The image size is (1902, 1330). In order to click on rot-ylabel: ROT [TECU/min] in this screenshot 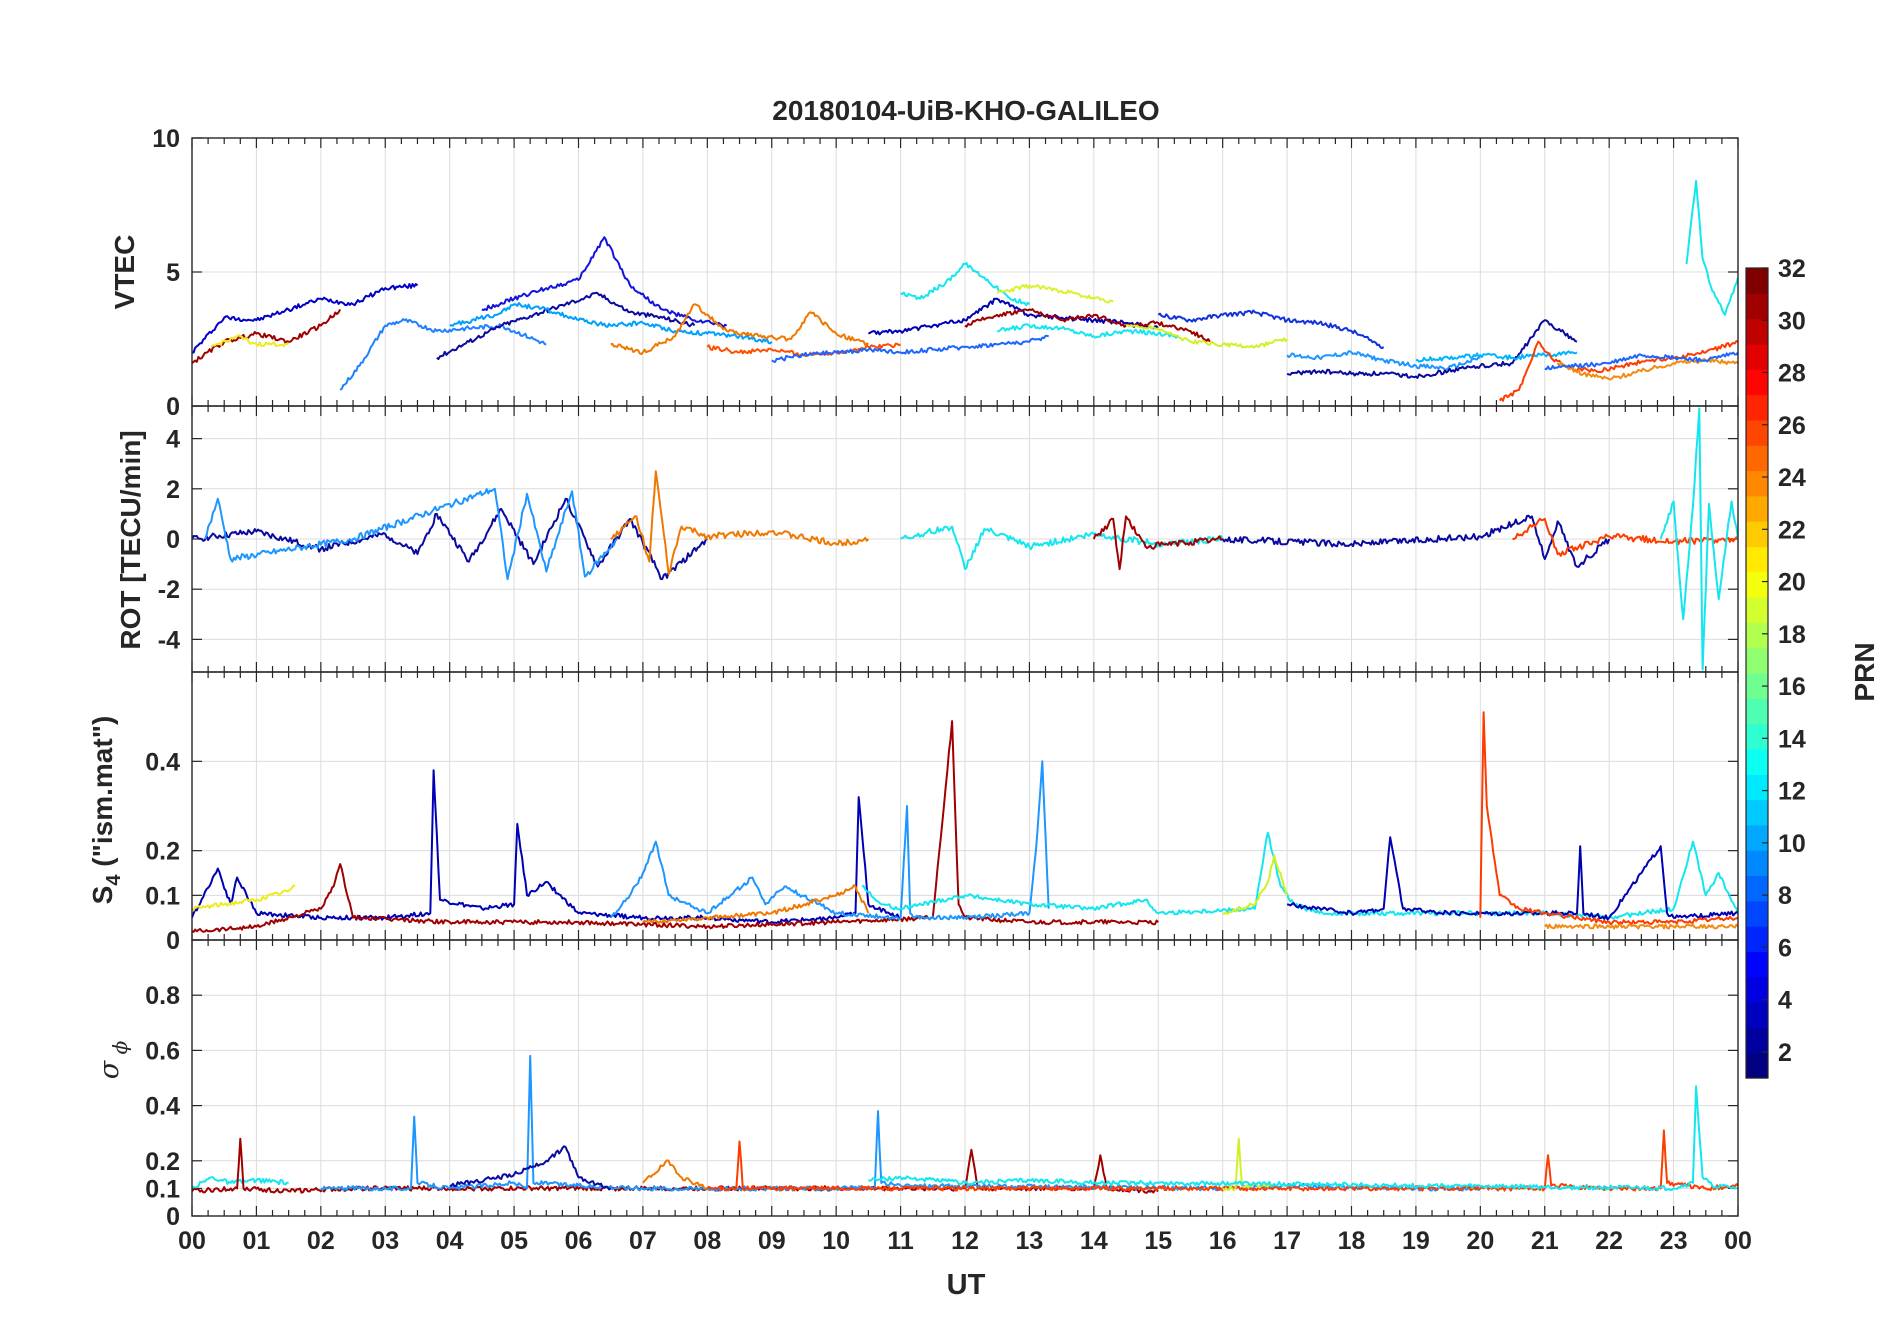, I will do `click(130, 539)`.